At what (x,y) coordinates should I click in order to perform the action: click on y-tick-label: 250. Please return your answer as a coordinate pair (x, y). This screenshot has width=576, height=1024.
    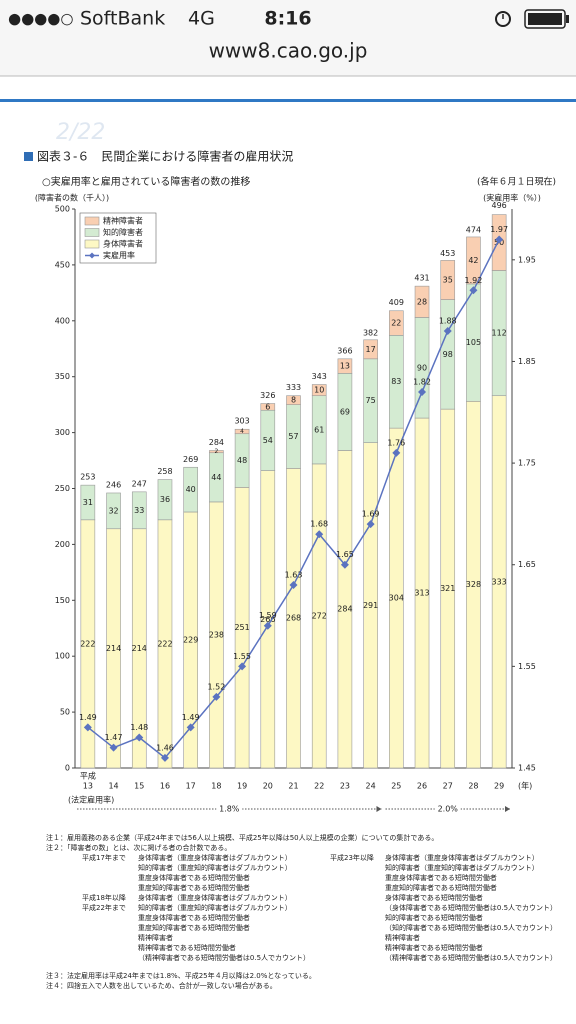
    Looking at the image, I should click on (62, 488).